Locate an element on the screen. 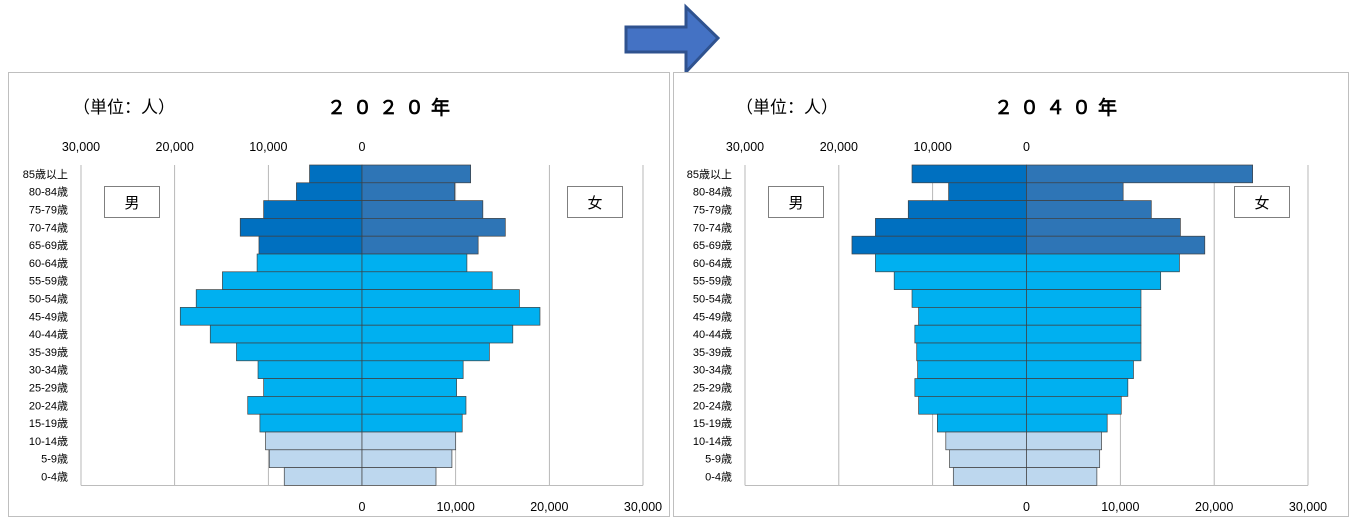 Image resolution: width=1356 pixels, height=519 pixels. category-label: 30-34歳 is located at coordinates (48, 370).